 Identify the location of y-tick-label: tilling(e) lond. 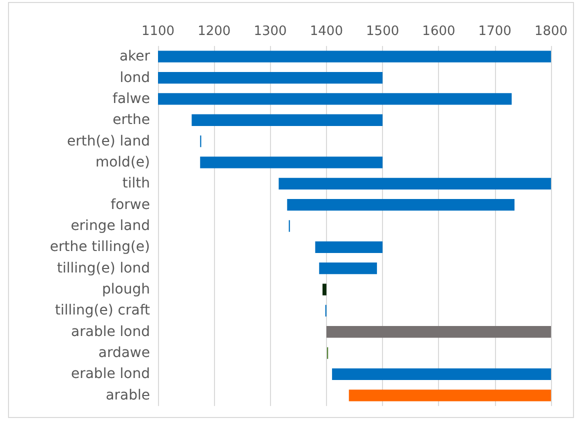
(103, 268).